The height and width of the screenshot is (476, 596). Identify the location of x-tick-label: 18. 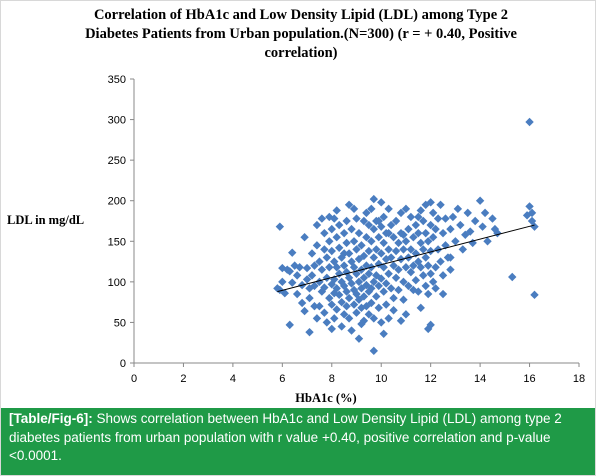
(579, 379).